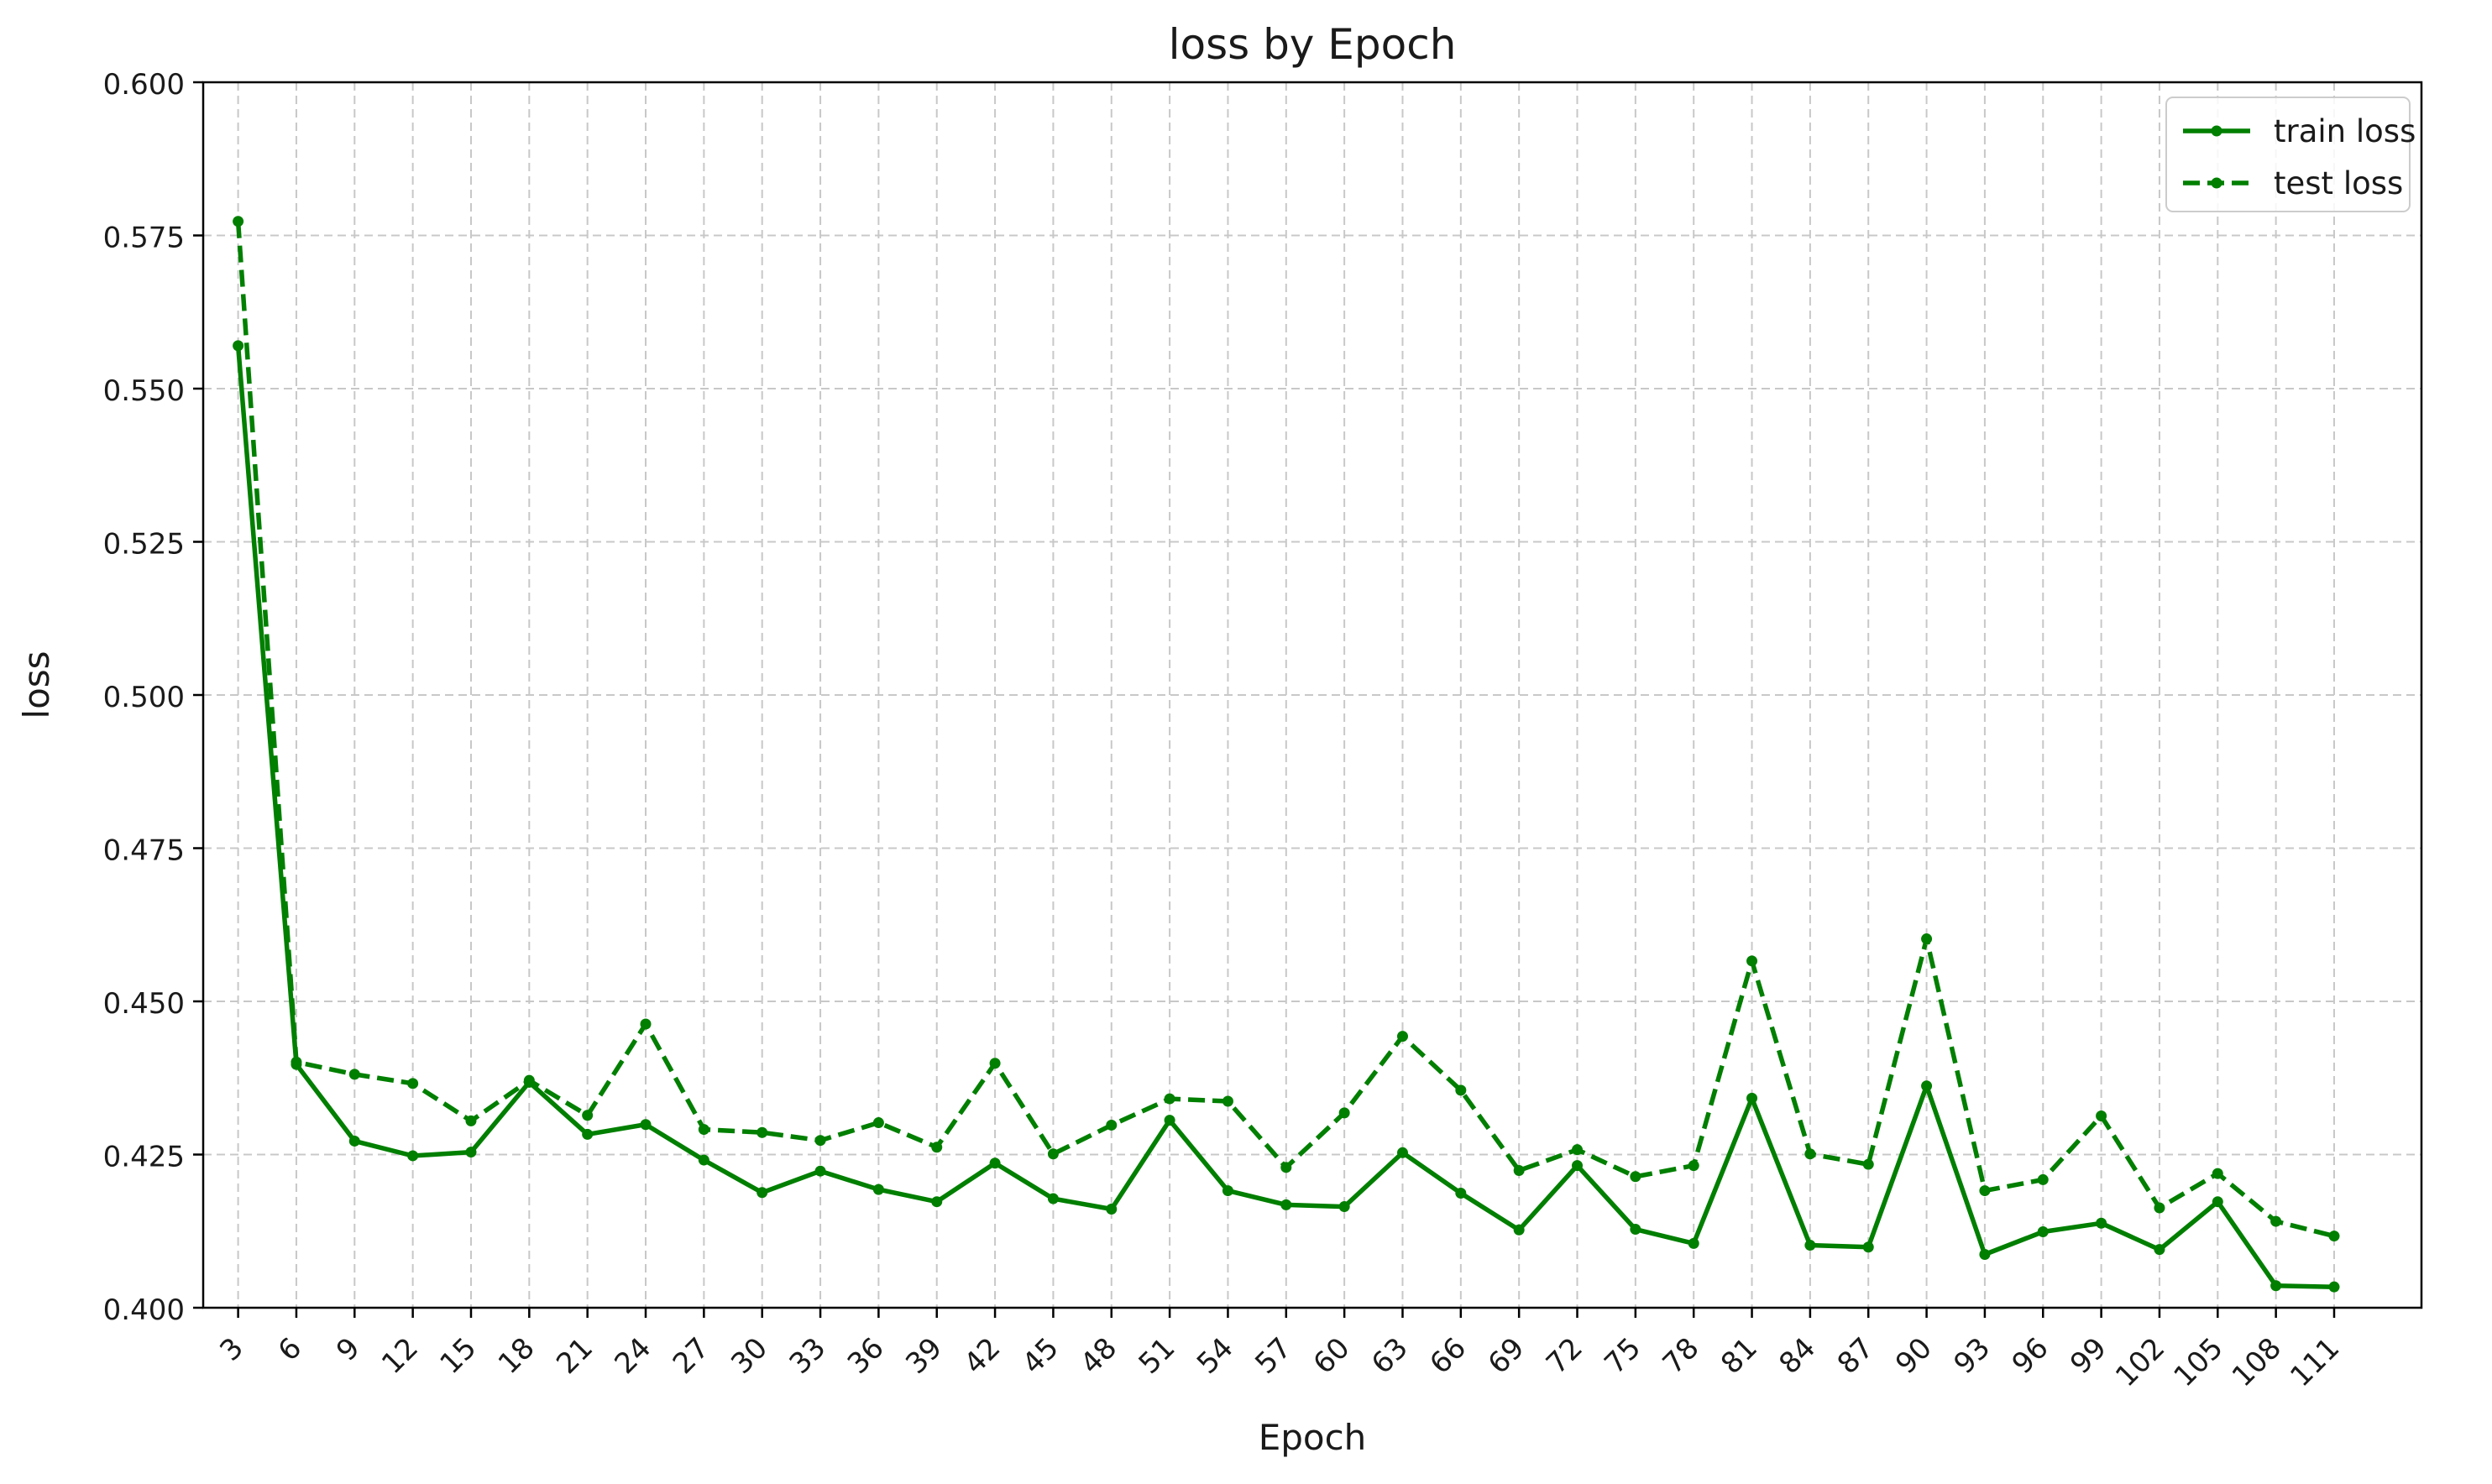 Image resolution: width=2492 pixels, height=1484 pixels. I want to click on y-tick-label: 0.525, so click(144, 545).